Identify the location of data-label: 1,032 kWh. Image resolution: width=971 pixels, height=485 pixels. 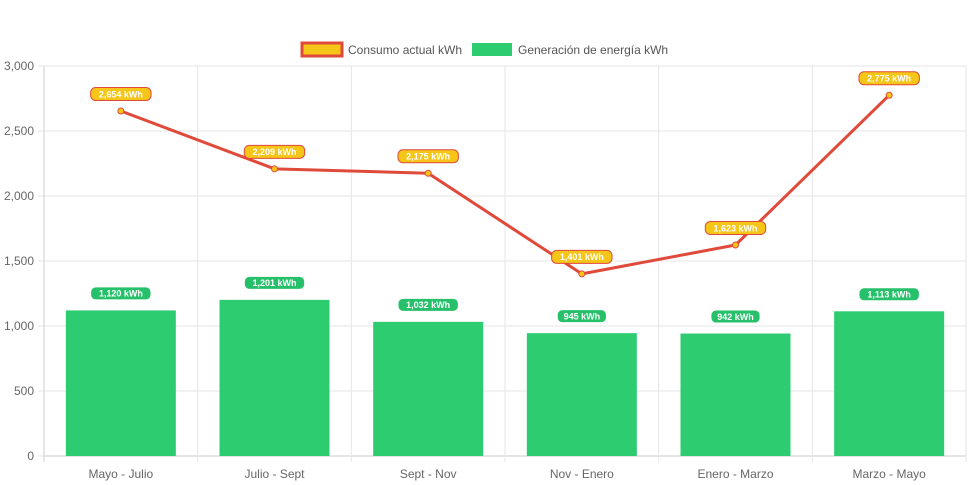
(428, 304).